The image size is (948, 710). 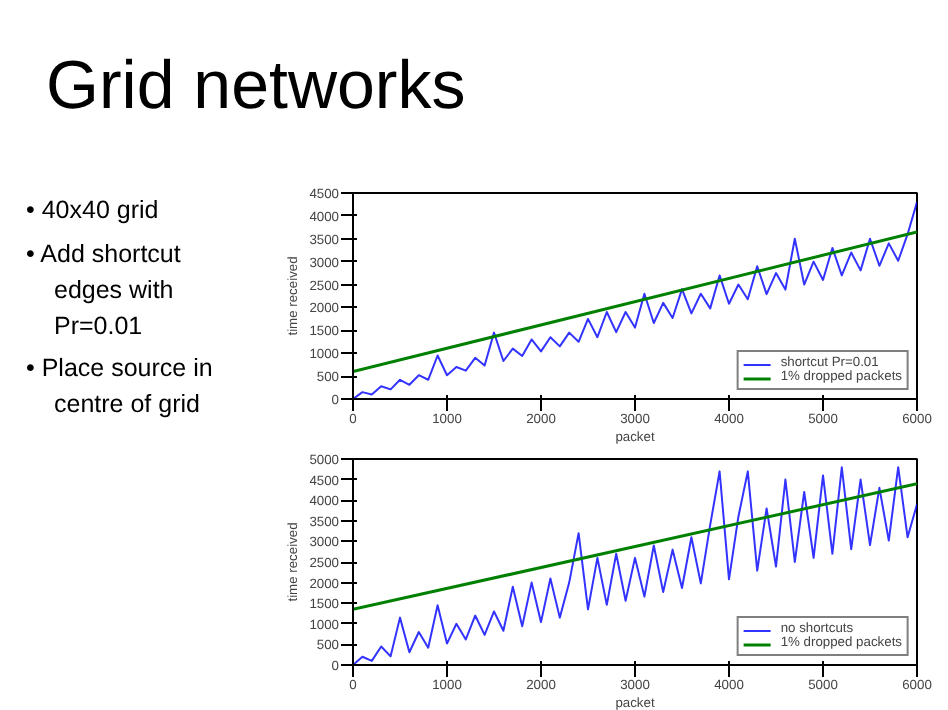 What do you see at coordinates (256, 87) in the screenshot?
I see `chart-title: Grid networks` at bounding box center [256, 87].